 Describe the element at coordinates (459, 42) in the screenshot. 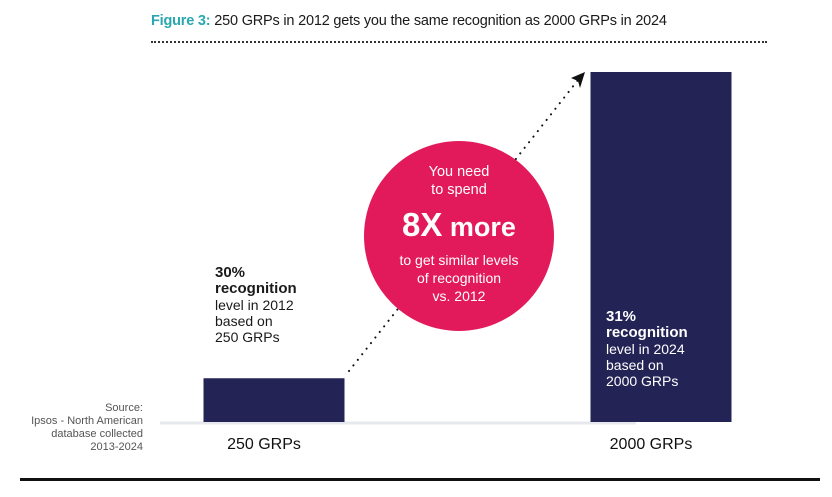

I see `title-dotted-rule` at that location.